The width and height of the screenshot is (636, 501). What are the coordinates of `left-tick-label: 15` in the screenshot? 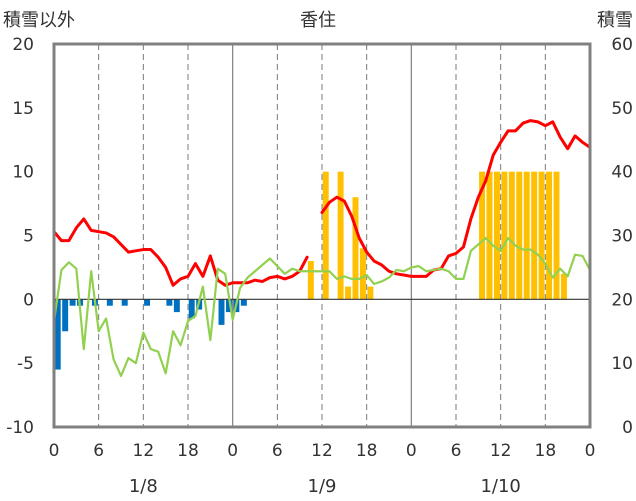 It's located at (23, 109).